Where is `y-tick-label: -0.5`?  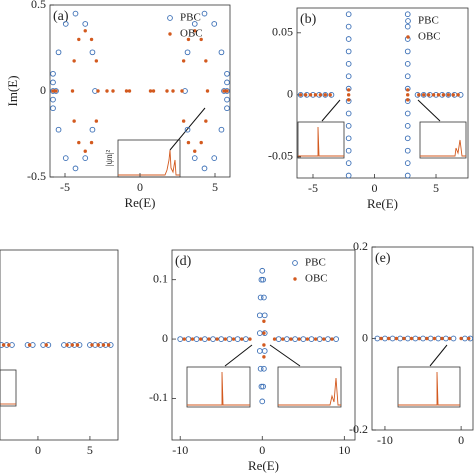
y-tick-label: -0.5 is located at coordinates (36, 176).